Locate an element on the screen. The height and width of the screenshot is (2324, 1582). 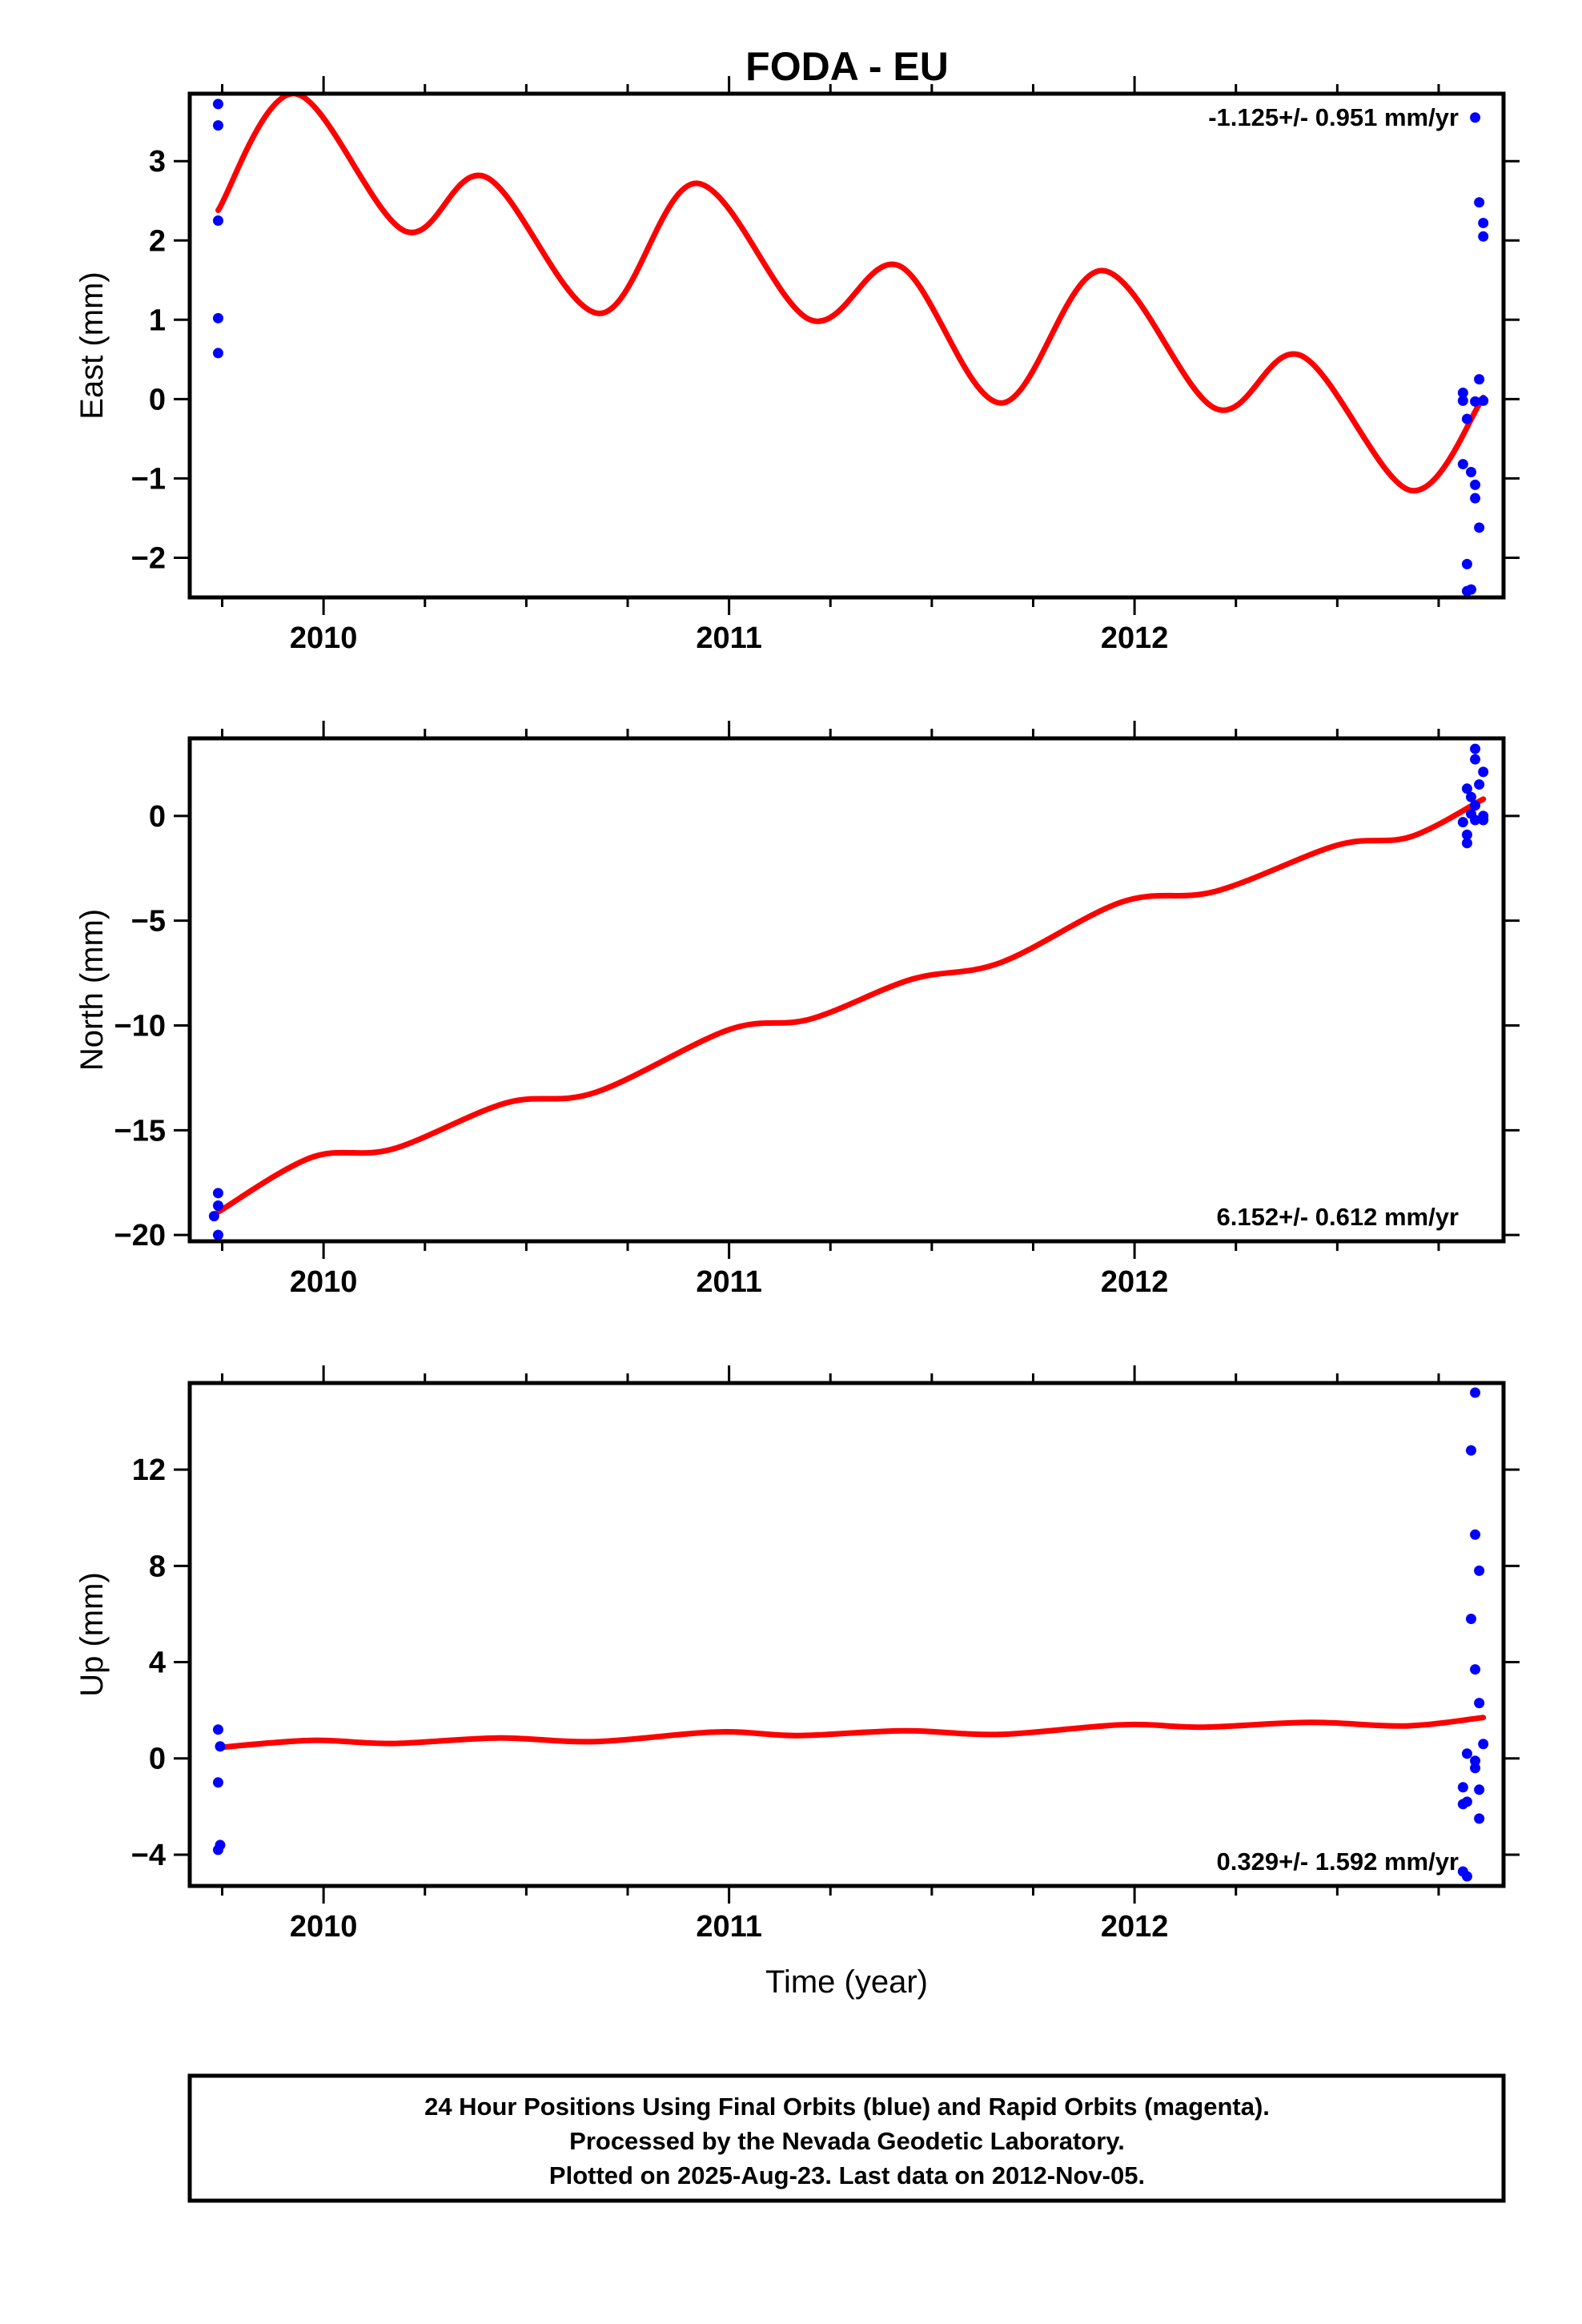
y-tick-label: 12 is located at coordinates (149, 1470).